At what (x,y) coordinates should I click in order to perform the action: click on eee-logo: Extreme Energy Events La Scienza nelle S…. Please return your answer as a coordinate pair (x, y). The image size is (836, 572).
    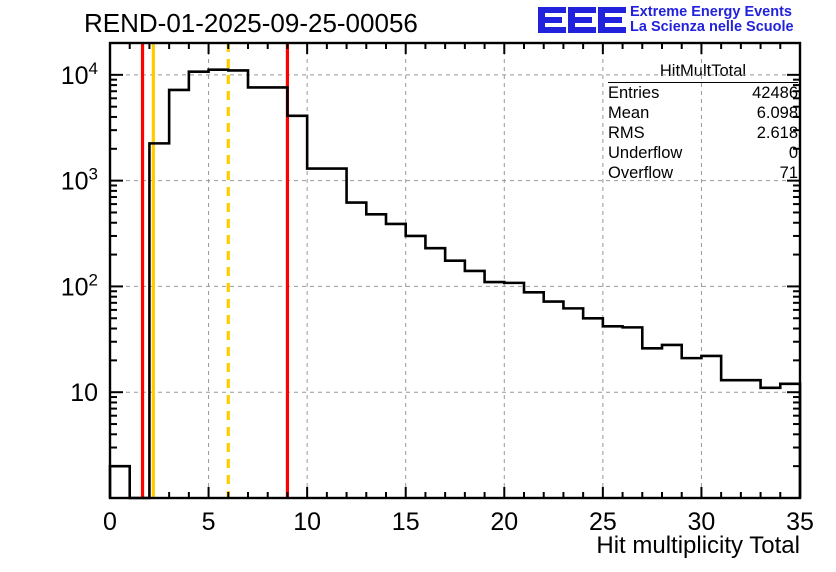
    Looking at the image, I should click on (666, 20).